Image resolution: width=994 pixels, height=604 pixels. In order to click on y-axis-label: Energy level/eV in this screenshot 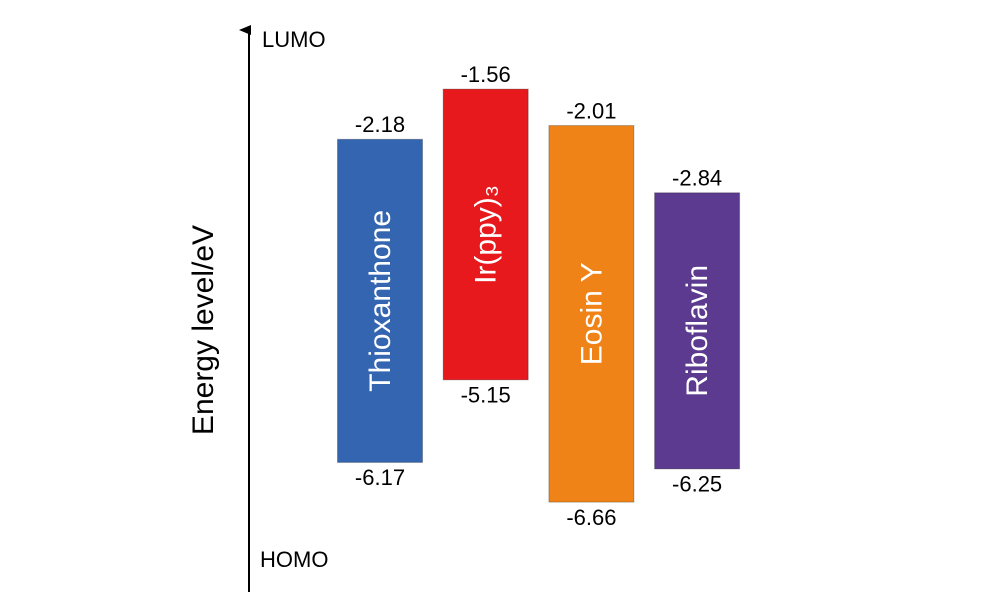, I will do `click(203, 330)`.